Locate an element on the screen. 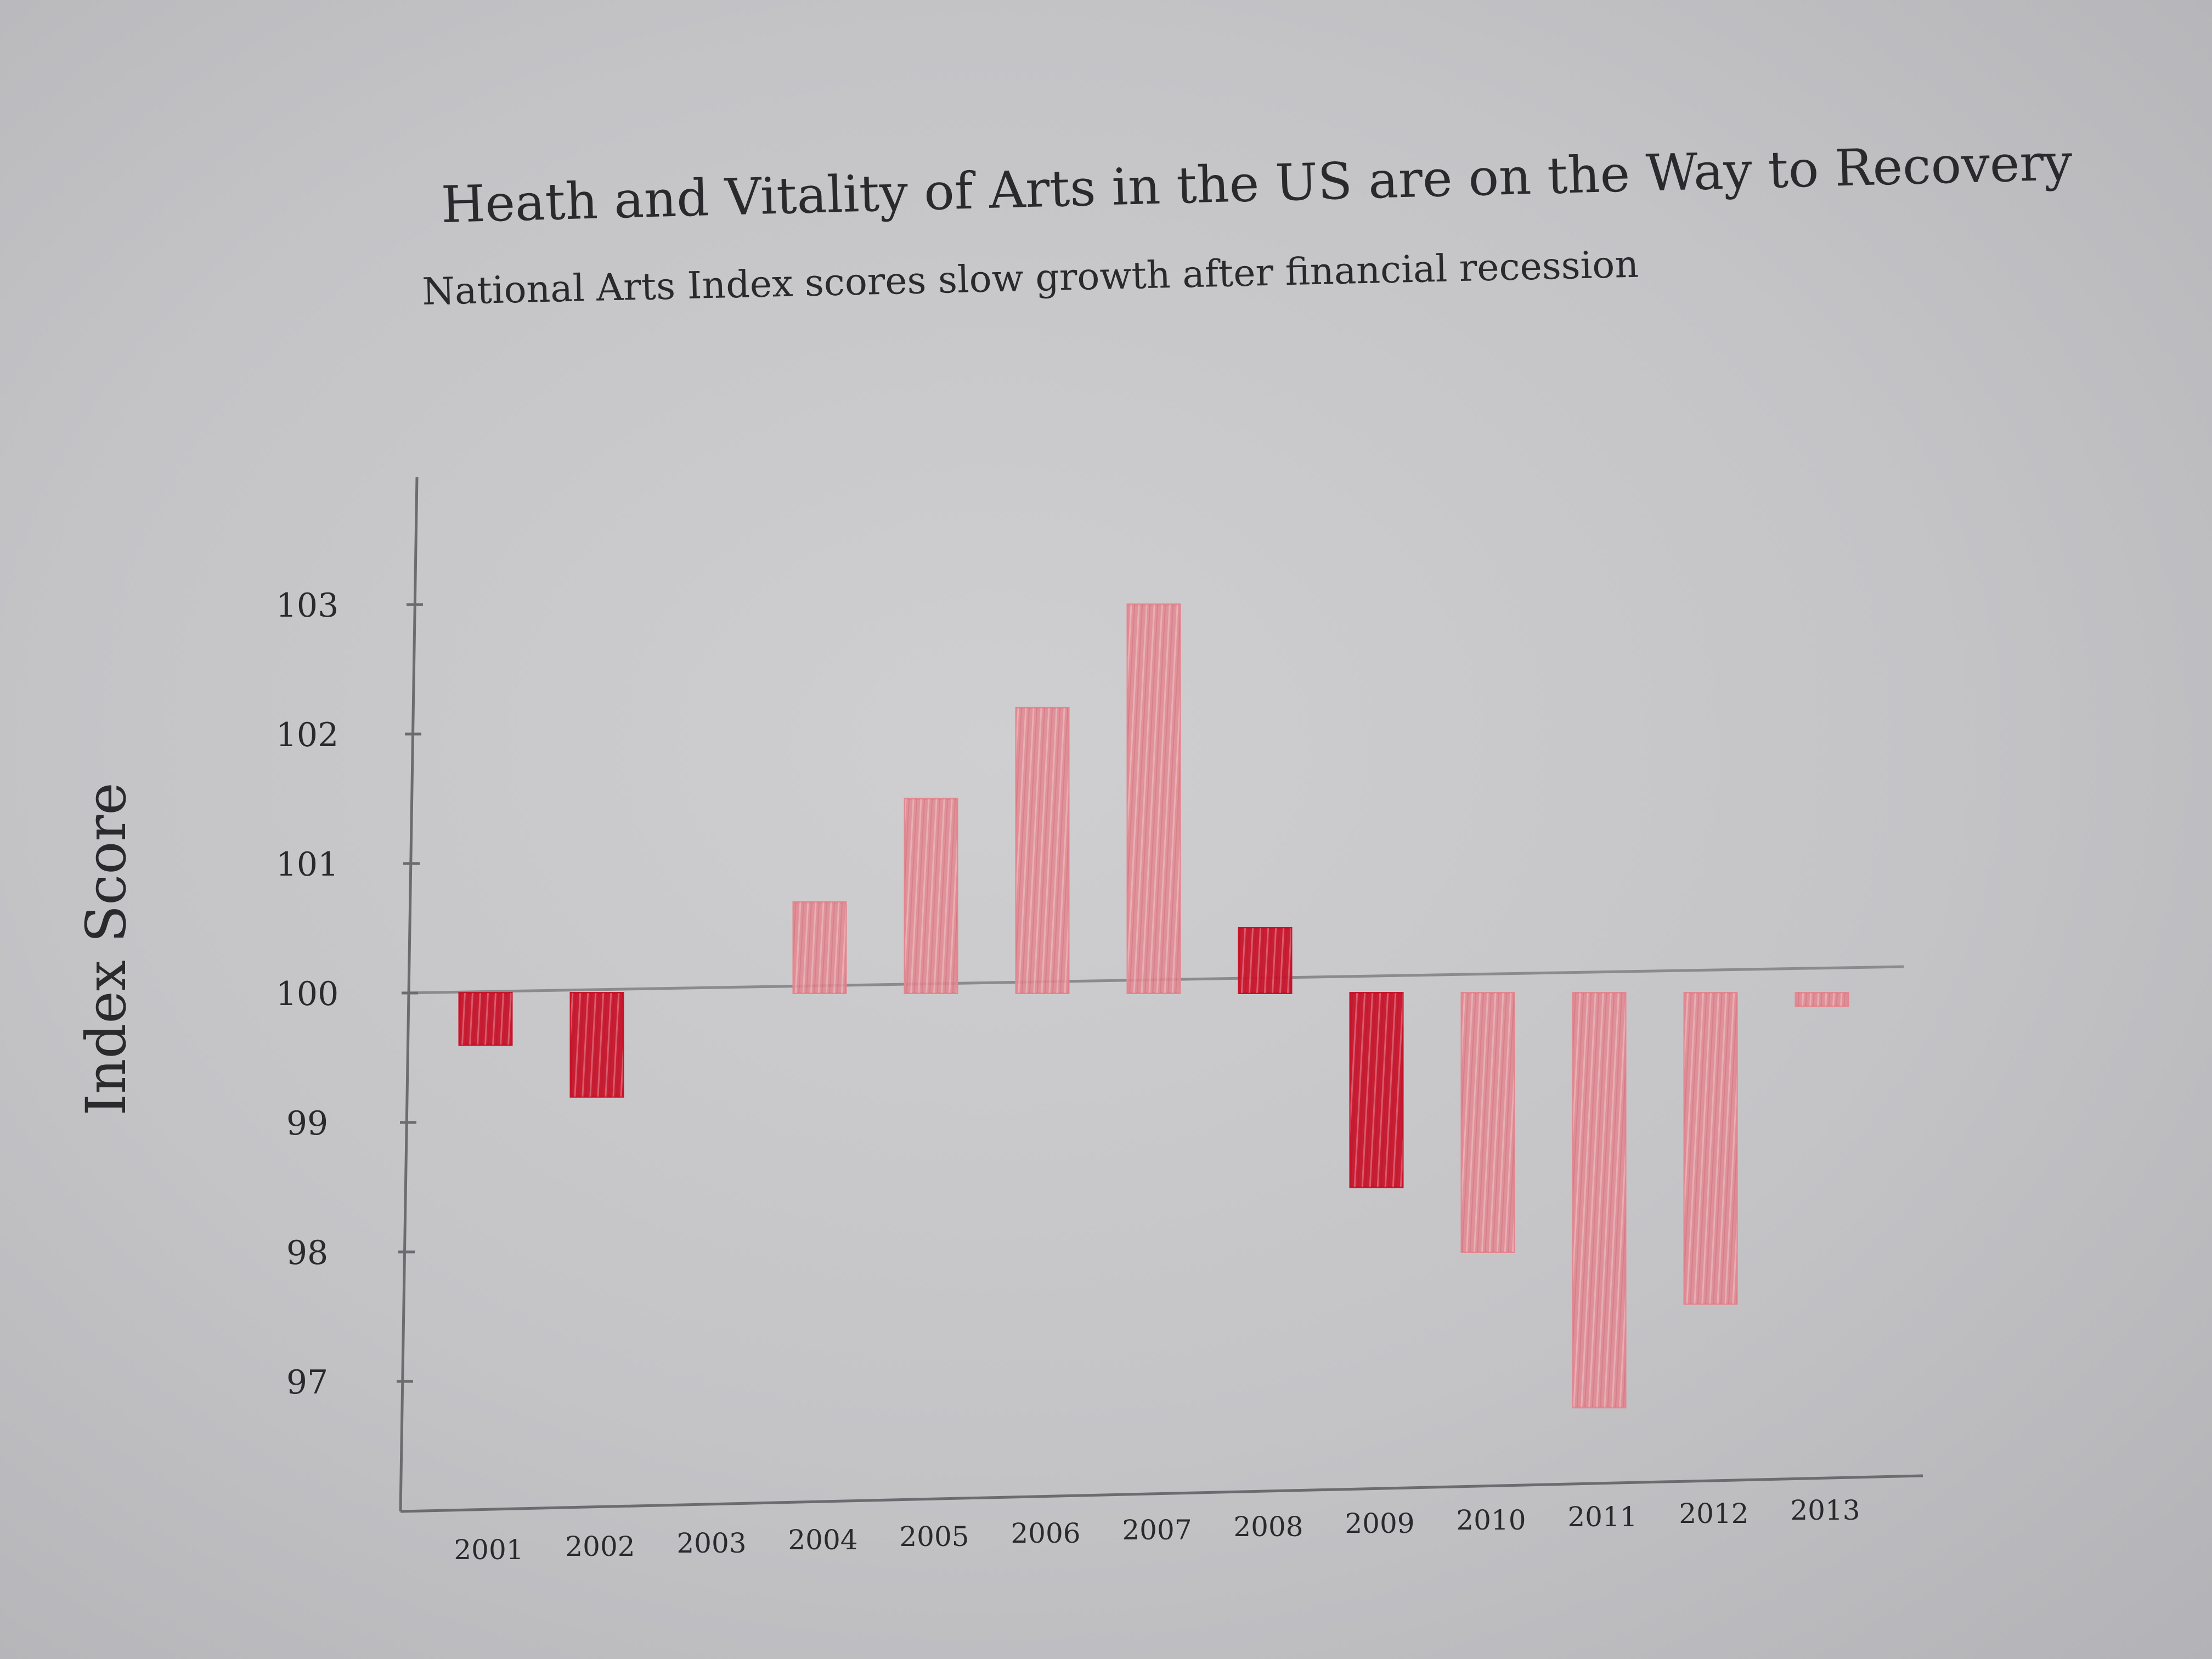 This screenshot has height=1659, width=2212. bar-texture-2011 is located at coordinates (1599, 1200).